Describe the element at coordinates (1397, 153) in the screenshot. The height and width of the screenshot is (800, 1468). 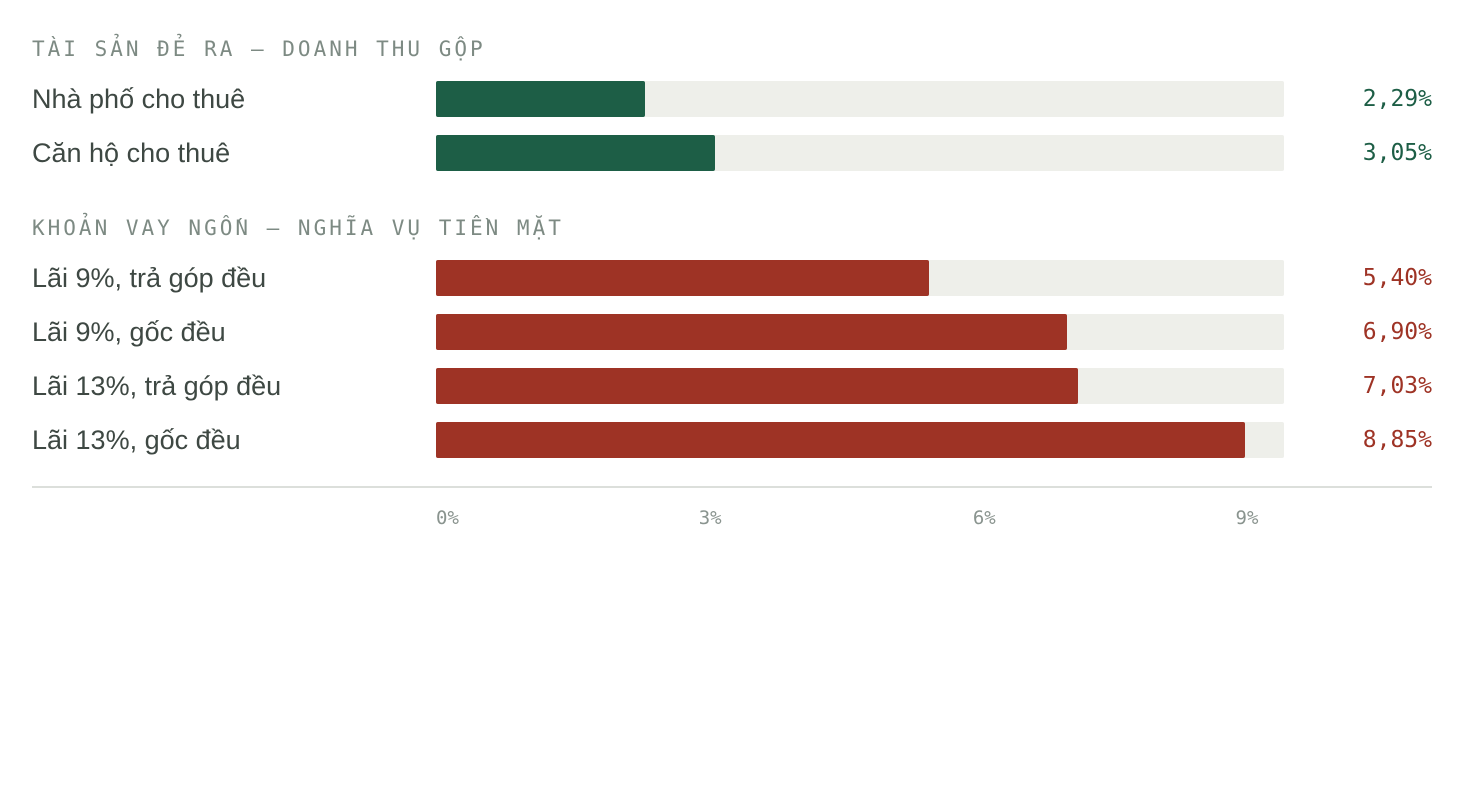
I see `value-label: 3,05%` at that location.